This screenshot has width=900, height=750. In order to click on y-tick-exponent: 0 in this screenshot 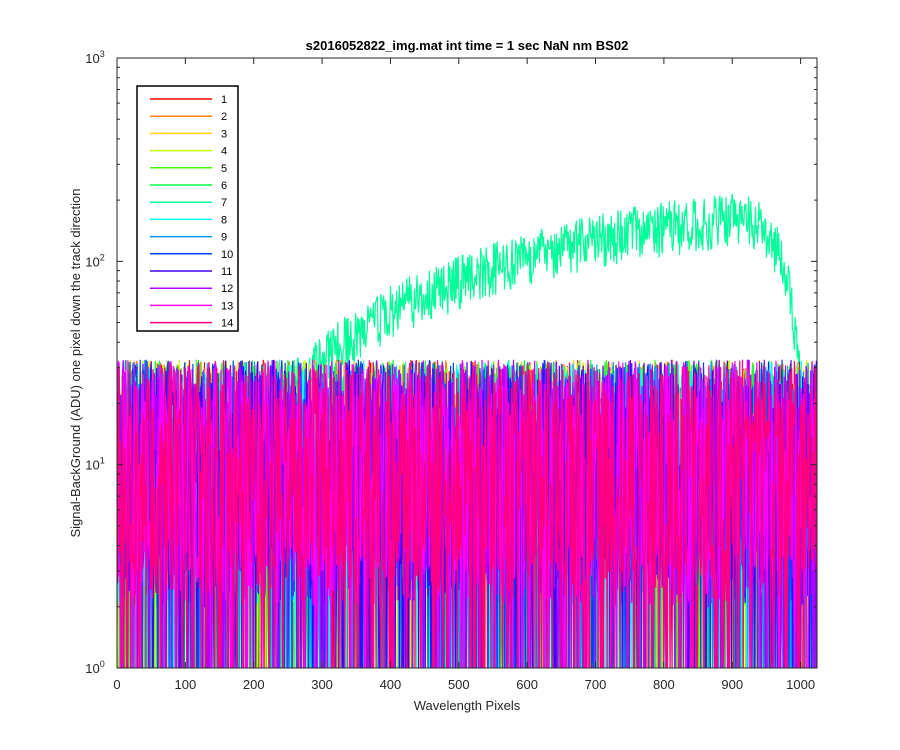, I will do `click(102, 664)`.